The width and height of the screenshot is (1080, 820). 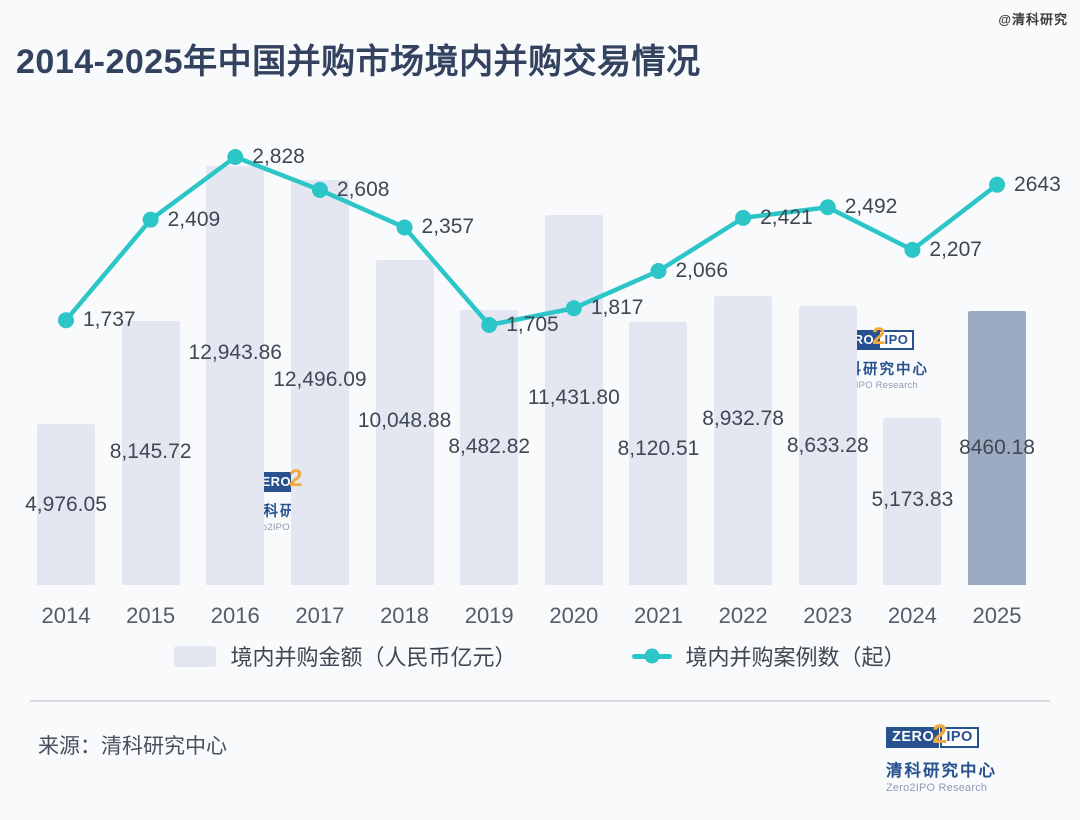 What do you see at coordinates (827, 207) in the screenshot?
I see `line-point-2023` at bounding box center [827, 207].